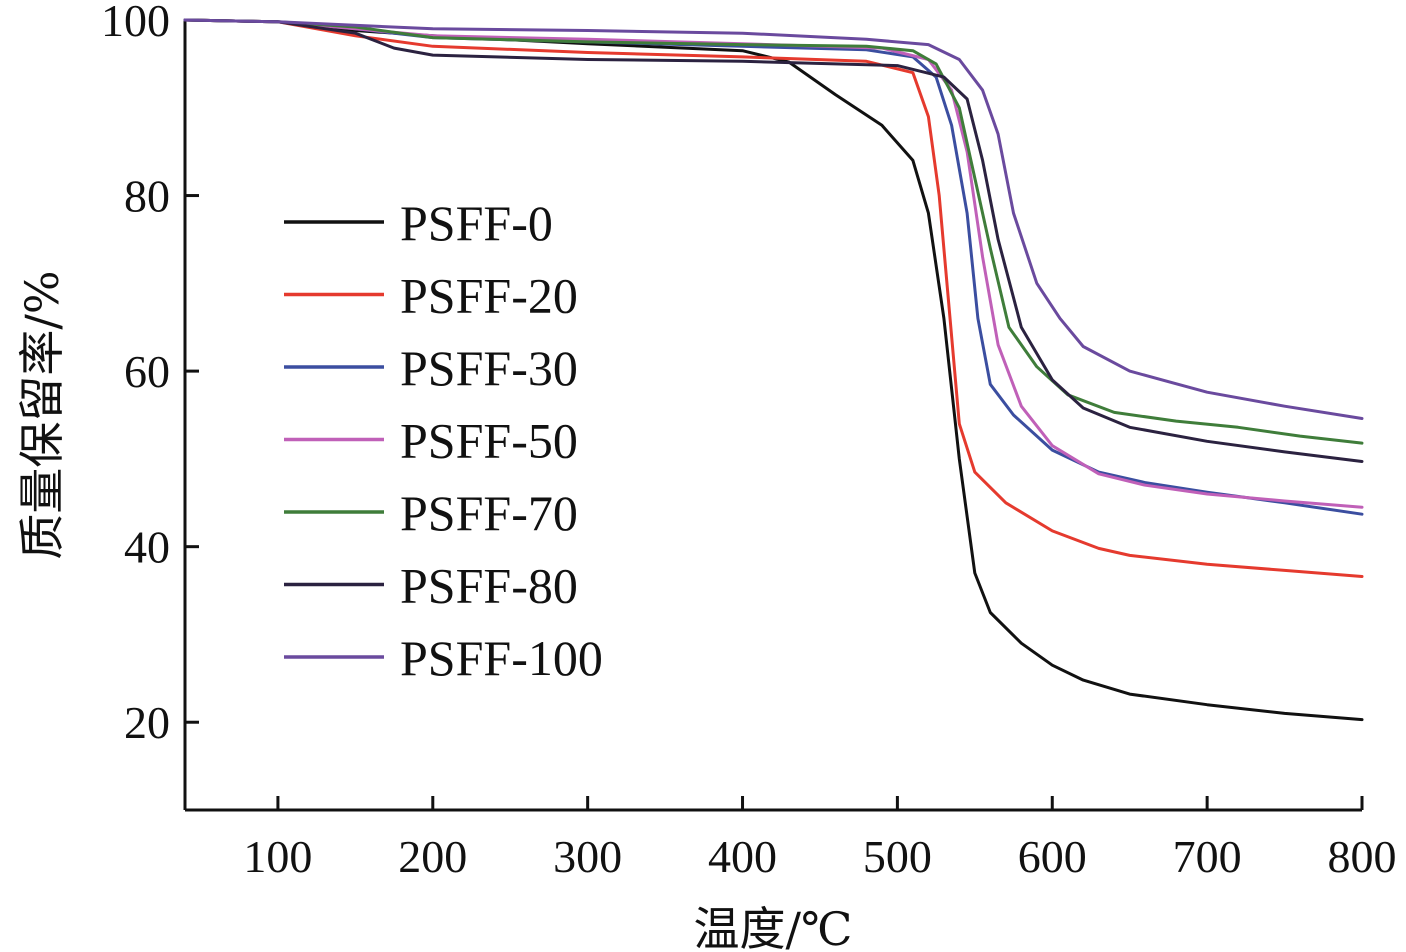  Describe the element at coordinates (489, 586) in the screenshot. I see `legend-label: PSFF-80` at that location.